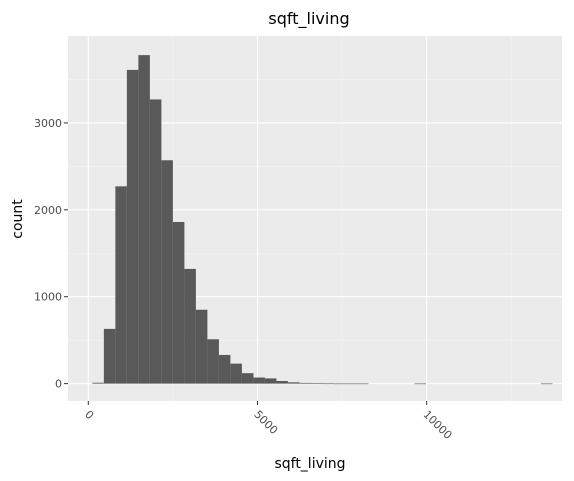  What do you see at coordinates (48, 297) in the screenshot?
I see `y-tick-label: 1000` at bounding box center [48, 297].